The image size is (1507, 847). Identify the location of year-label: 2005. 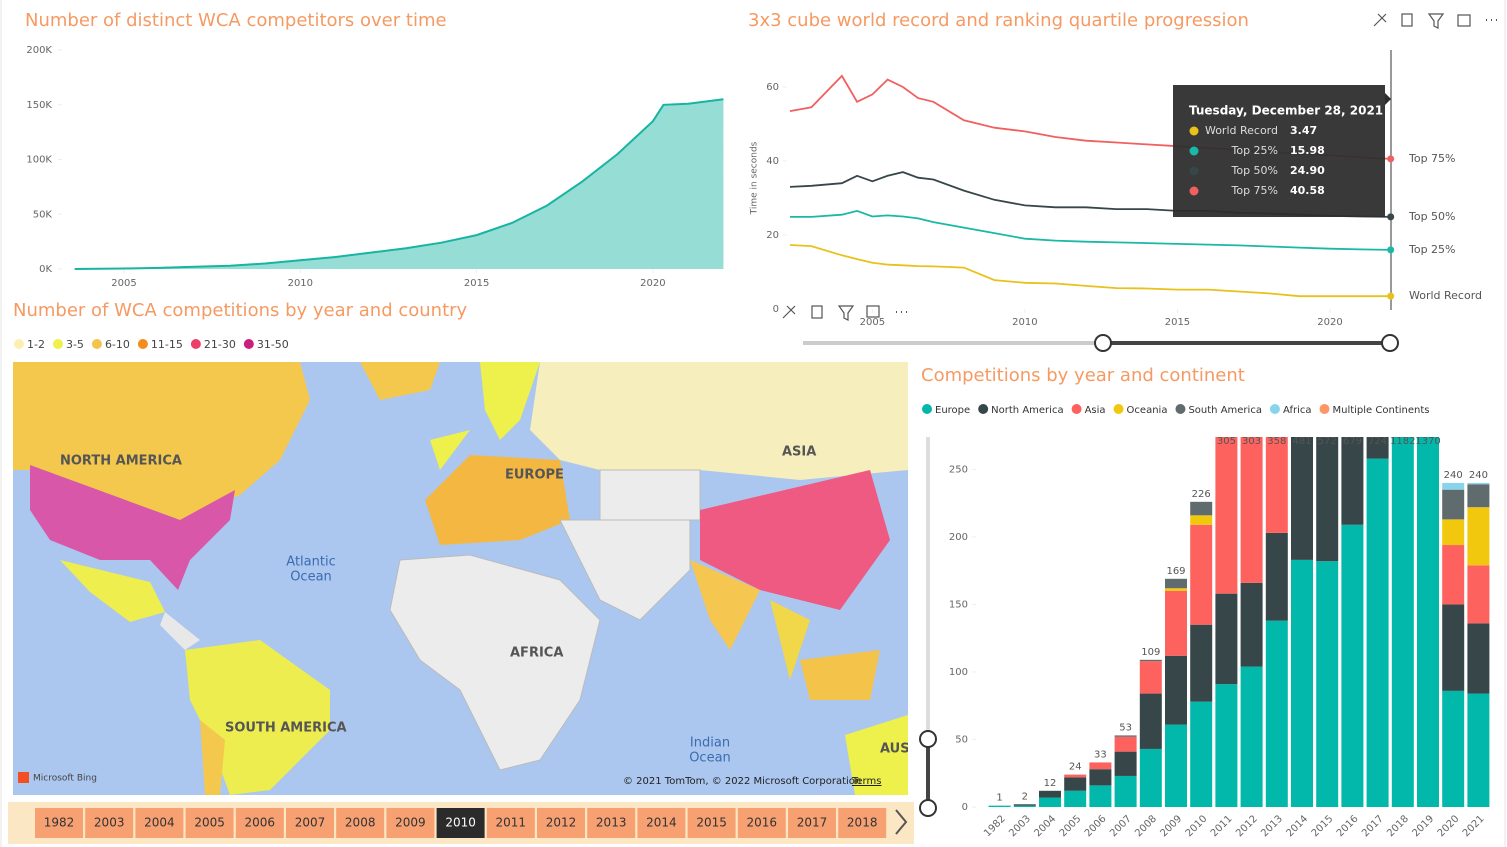
(209, 823).